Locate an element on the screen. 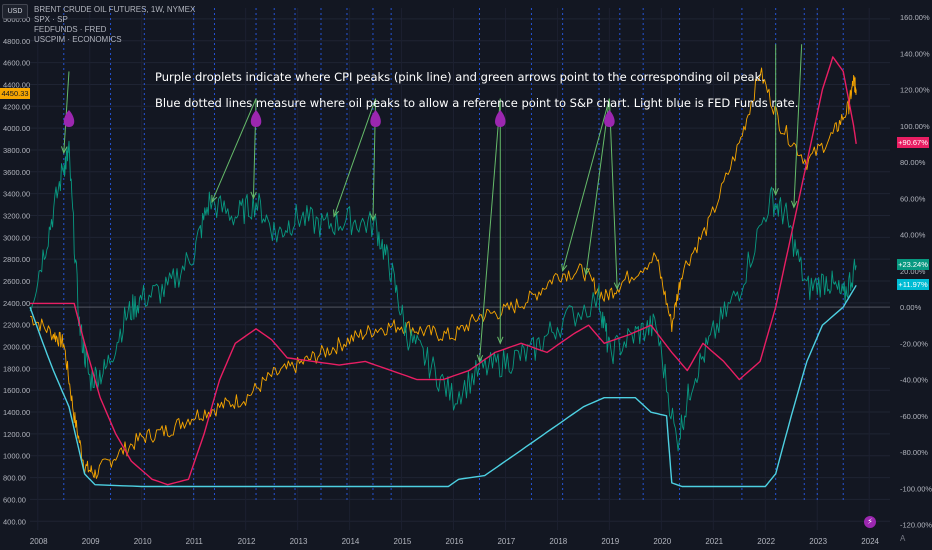 The height and width of the screenshot is (550, 932). right-tick-label: 140.00% is located at coordinates (915, 53).